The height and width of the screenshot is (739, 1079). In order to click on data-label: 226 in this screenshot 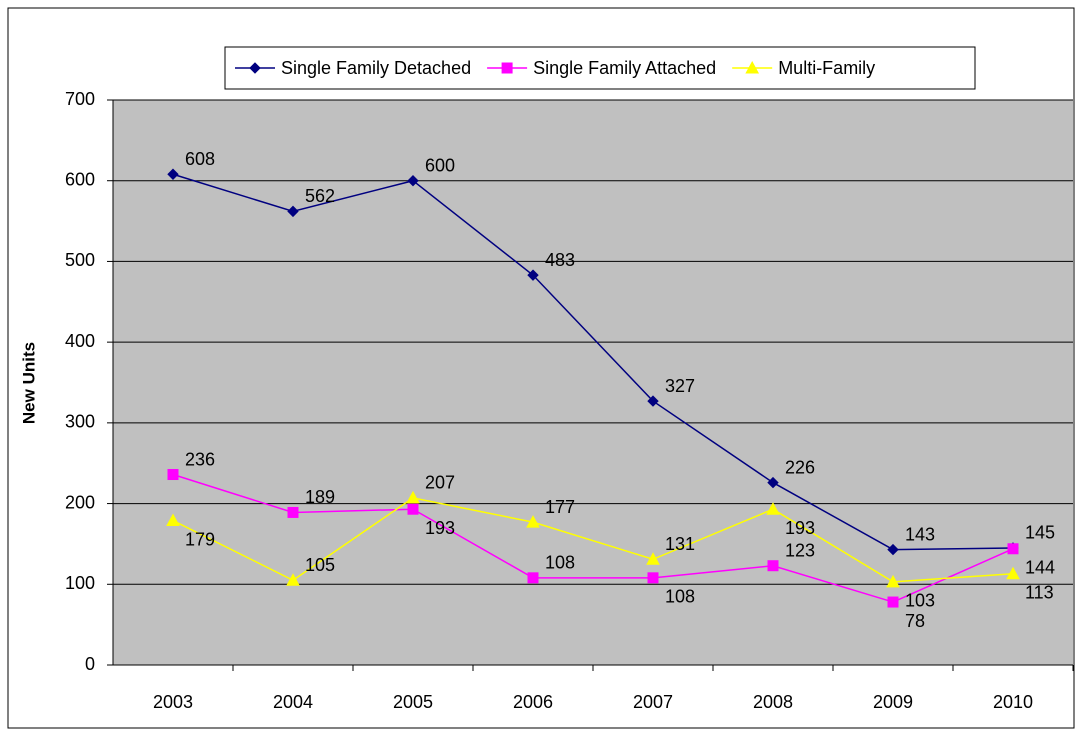, I will do `click(800, 467)`.